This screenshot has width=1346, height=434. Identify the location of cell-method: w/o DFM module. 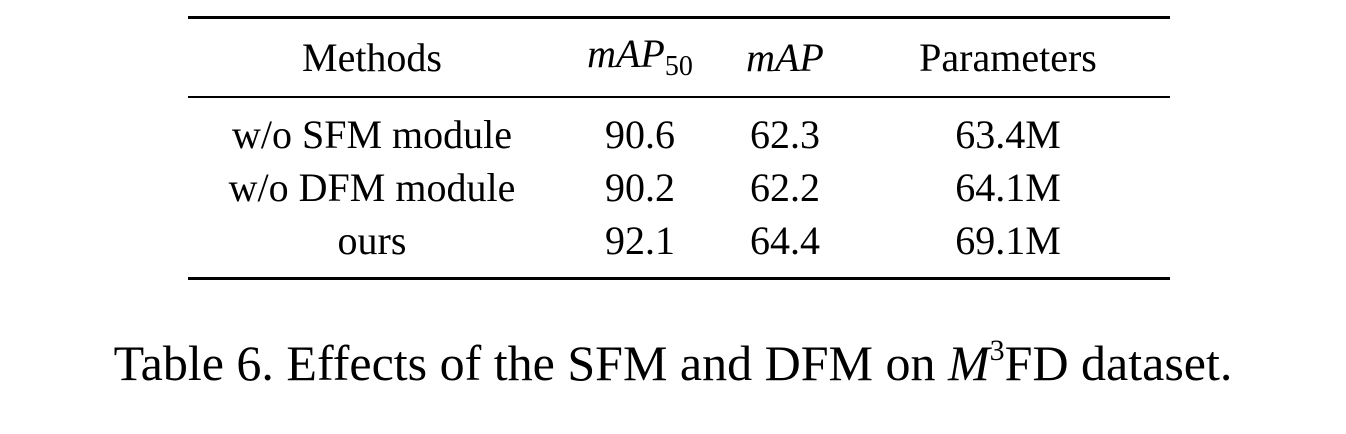
(372, 187).